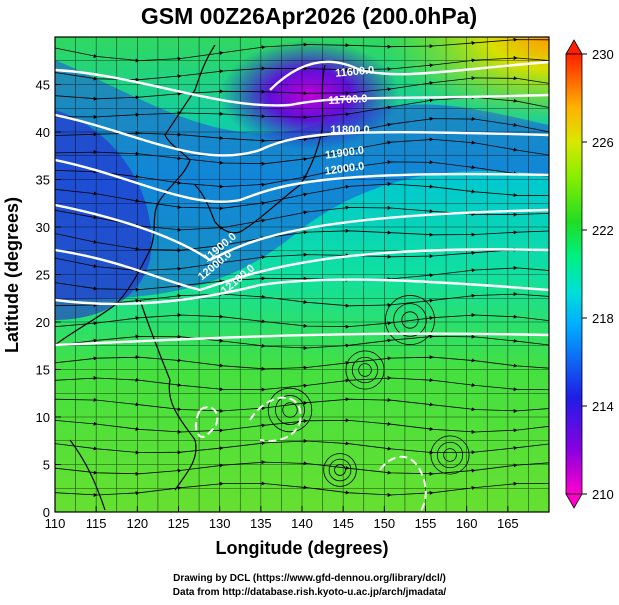  Describe the element at coordinates (55, 523) in the screenshot. I see `x-tick-label: 110` at that location.